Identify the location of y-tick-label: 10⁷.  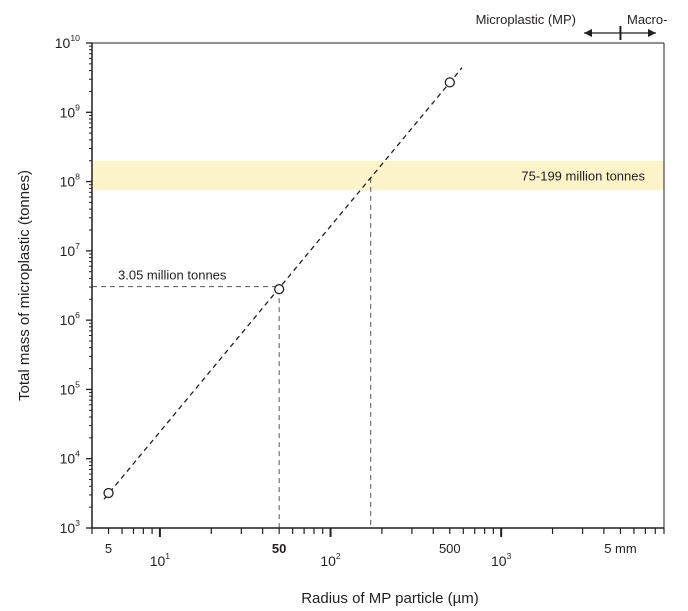
(70, 250).